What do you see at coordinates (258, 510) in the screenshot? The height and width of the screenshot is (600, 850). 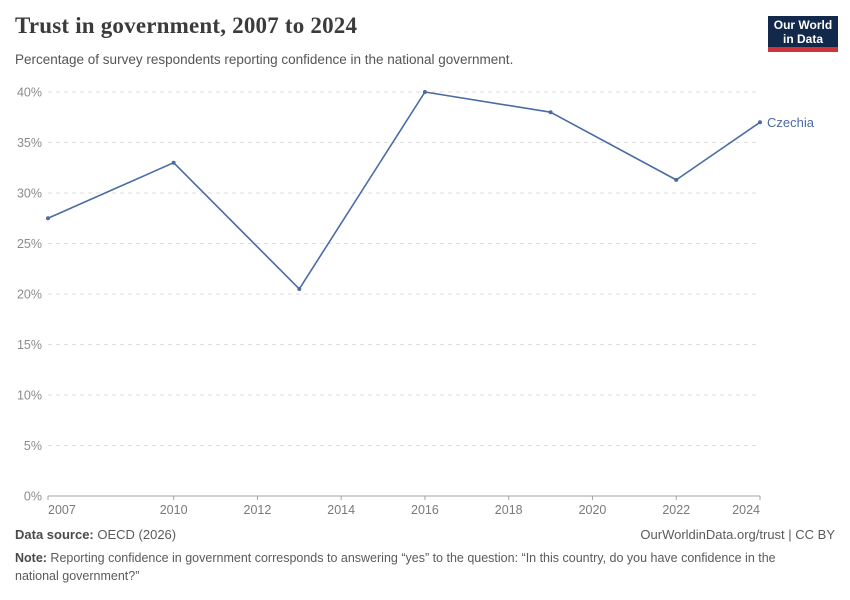 I see `x-tick-label: 2012` at bounding box center [258, 510].